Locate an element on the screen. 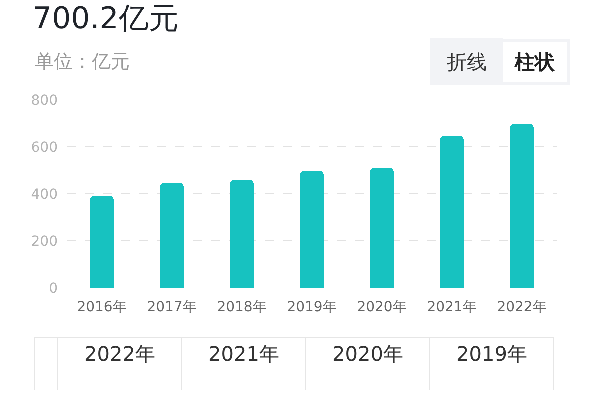 The width and height of the screenshot is (600, 400). x-tick-label: 2017年 is located at coordinates (172, 307).